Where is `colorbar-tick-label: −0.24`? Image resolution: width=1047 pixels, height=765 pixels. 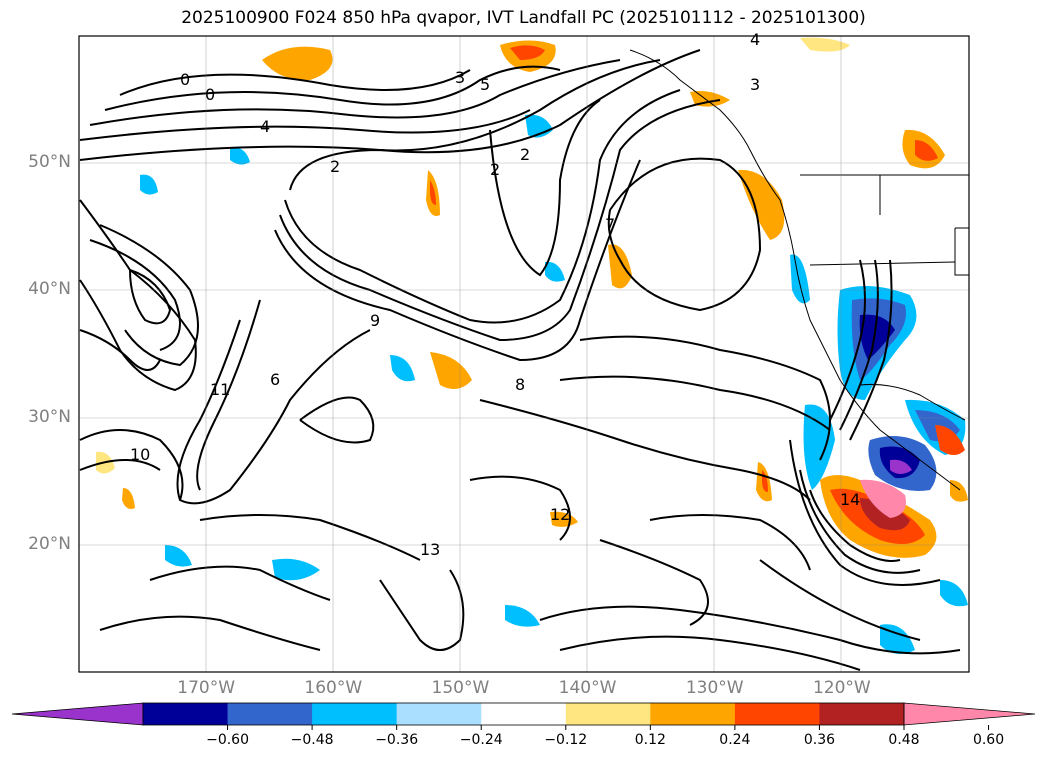
colorbar-tick-label: −0.24 is located at coordinates (481, 740).